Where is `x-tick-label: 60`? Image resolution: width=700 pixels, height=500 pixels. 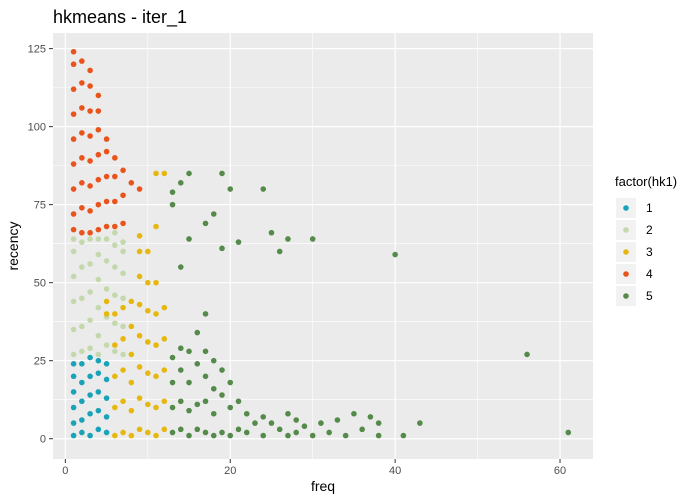 x-tick-label: 60 is located at coordinates (560, 471).